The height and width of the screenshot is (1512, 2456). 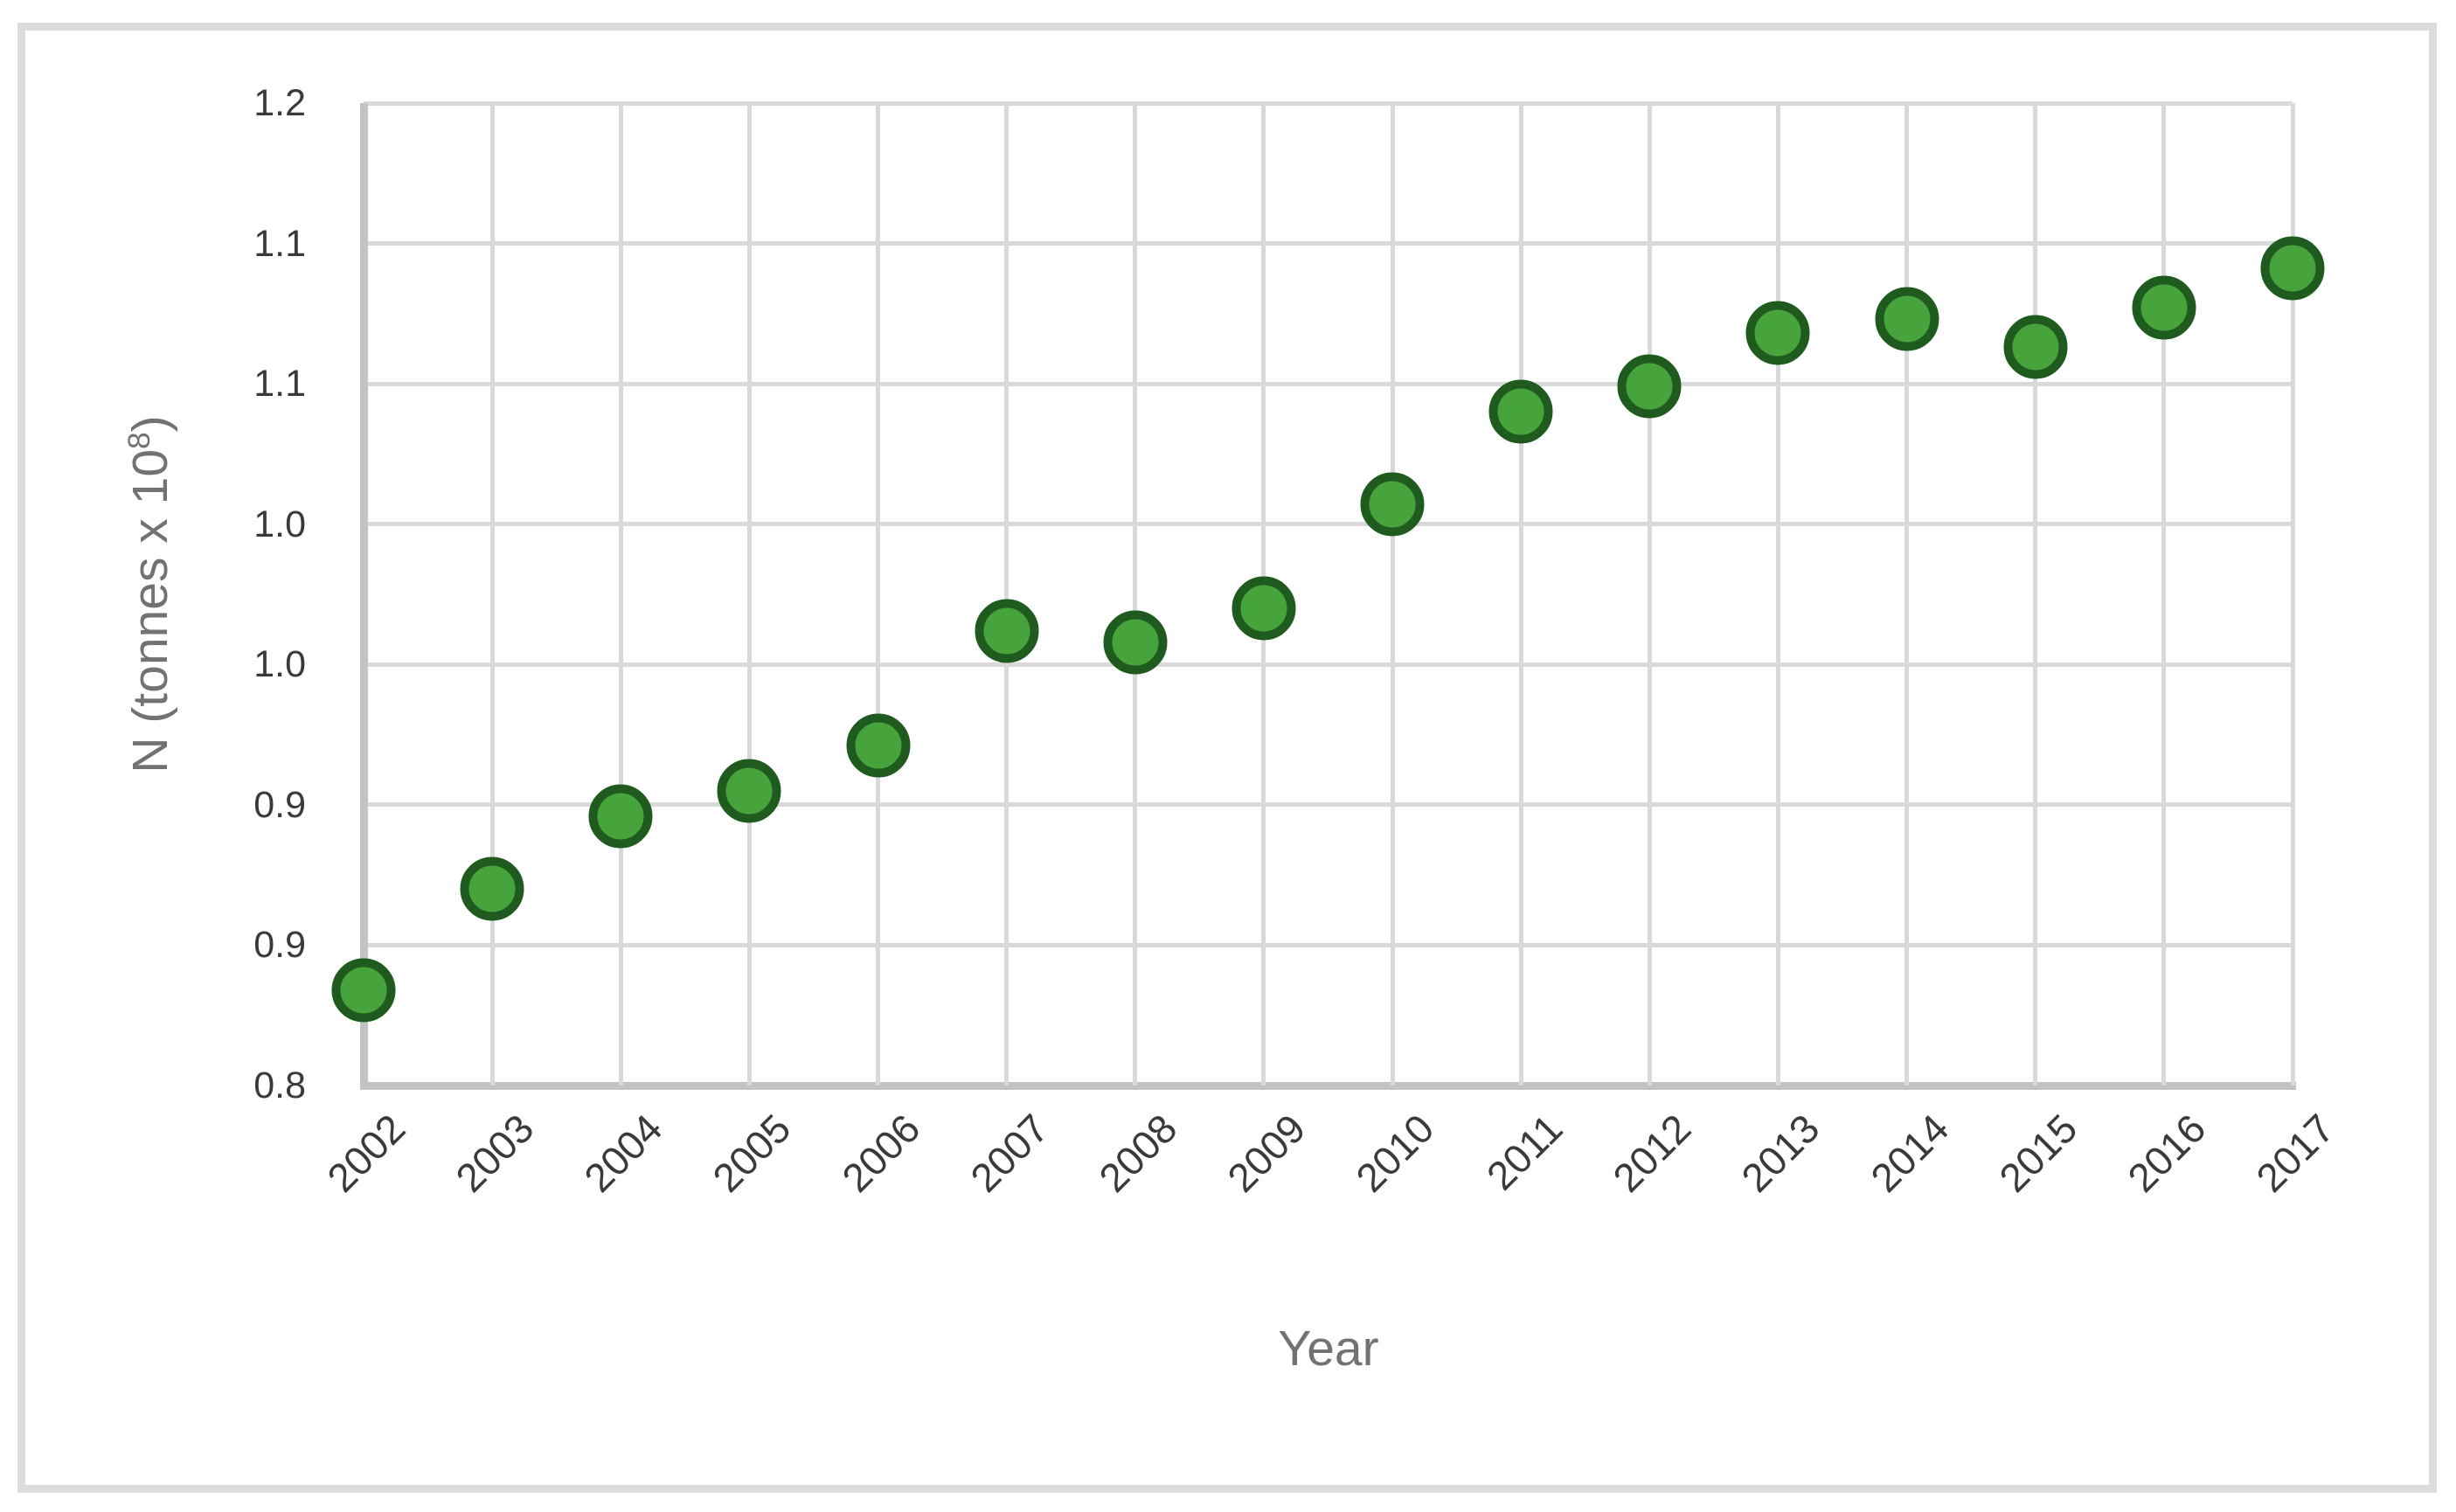 I want to click on x-tick-label: 2015, so click(x=2038, y=1153).